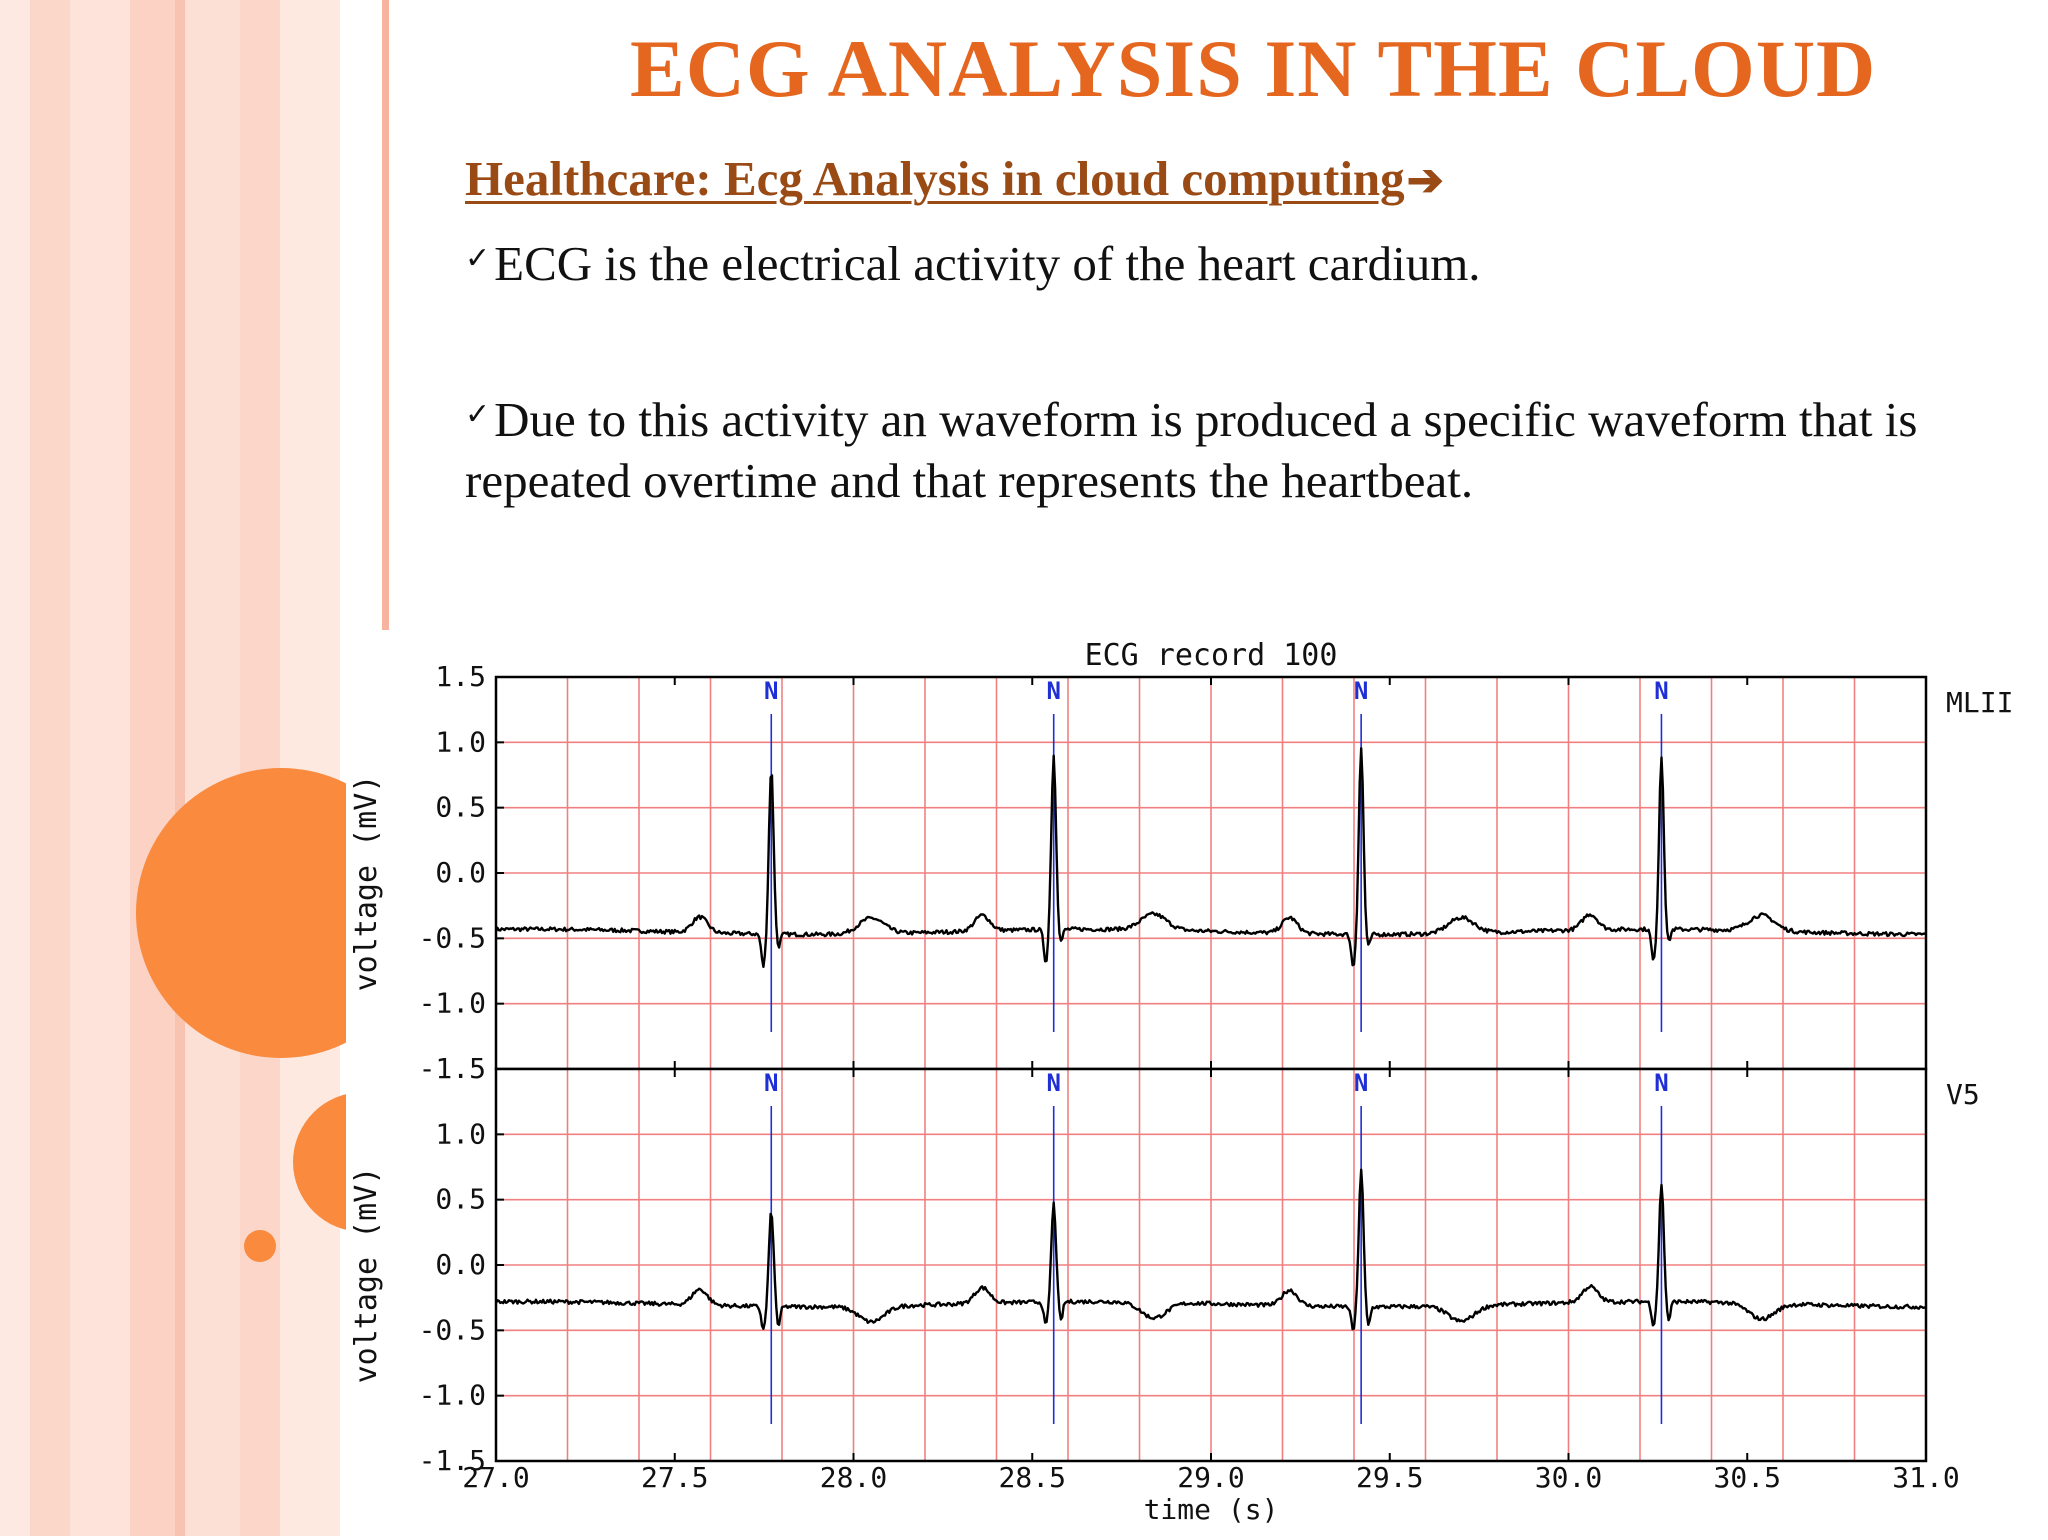  What do you see at coordinates (1210, 1477) in the screenshot?
I see `x-tick-label: 29.0` at bounding box center [1210, 1477].